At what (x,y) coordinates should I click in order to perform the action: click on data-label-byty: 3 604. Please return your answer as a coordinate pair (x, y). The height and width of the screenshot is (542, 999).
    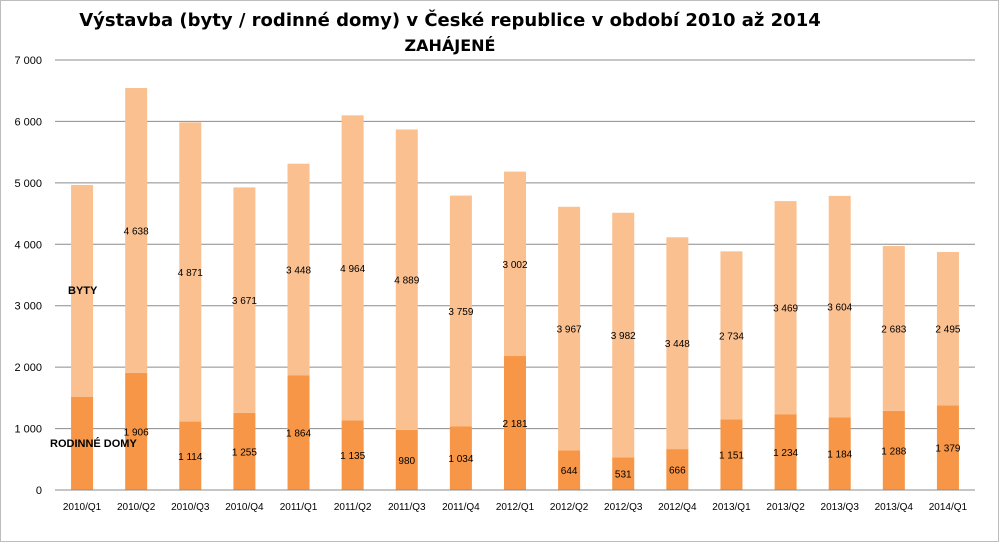
    Looking at the image, I should click on (839, 308).